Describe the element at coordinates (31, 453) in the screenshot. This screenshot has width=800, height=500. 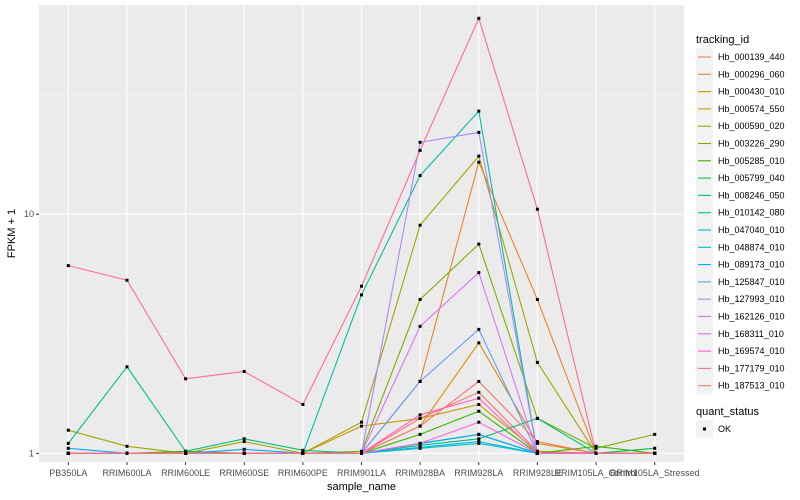
I see `y-tick-label: 1` at that location.